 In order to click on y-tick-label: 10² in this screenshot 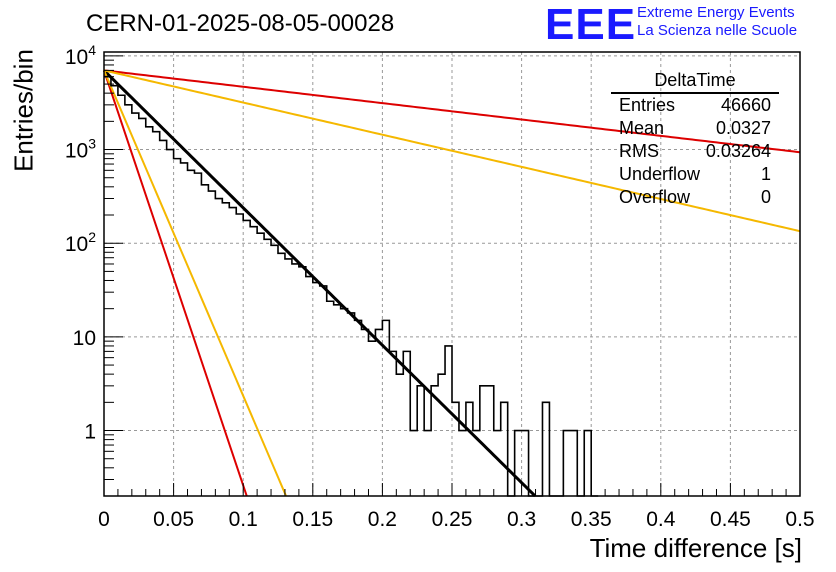, I will do `click(80, 242)`.